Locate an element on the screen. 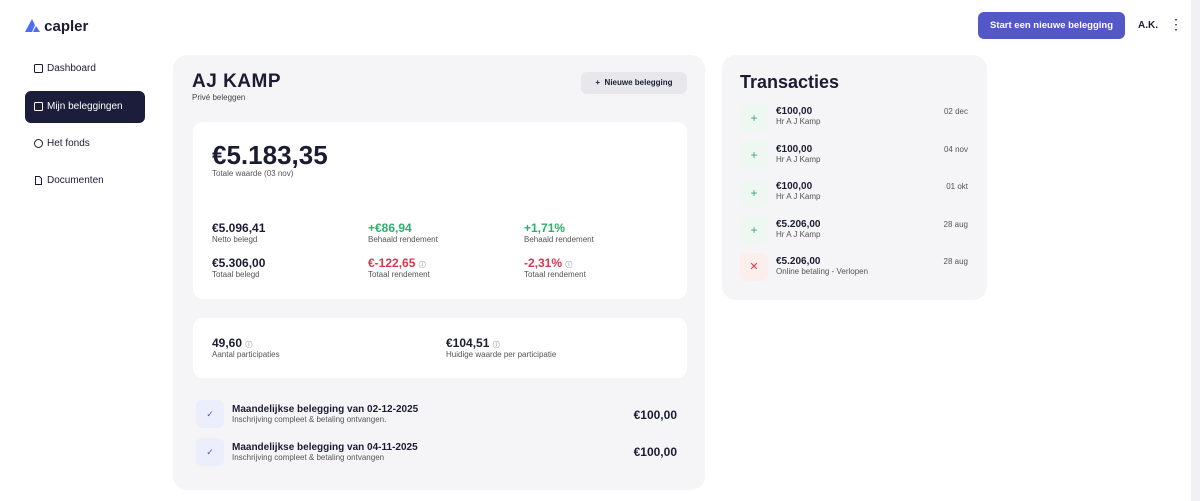 The width and height of the screenshot is (1200, 501). transactions-title: Transacties is located at coordinates (790, 82).